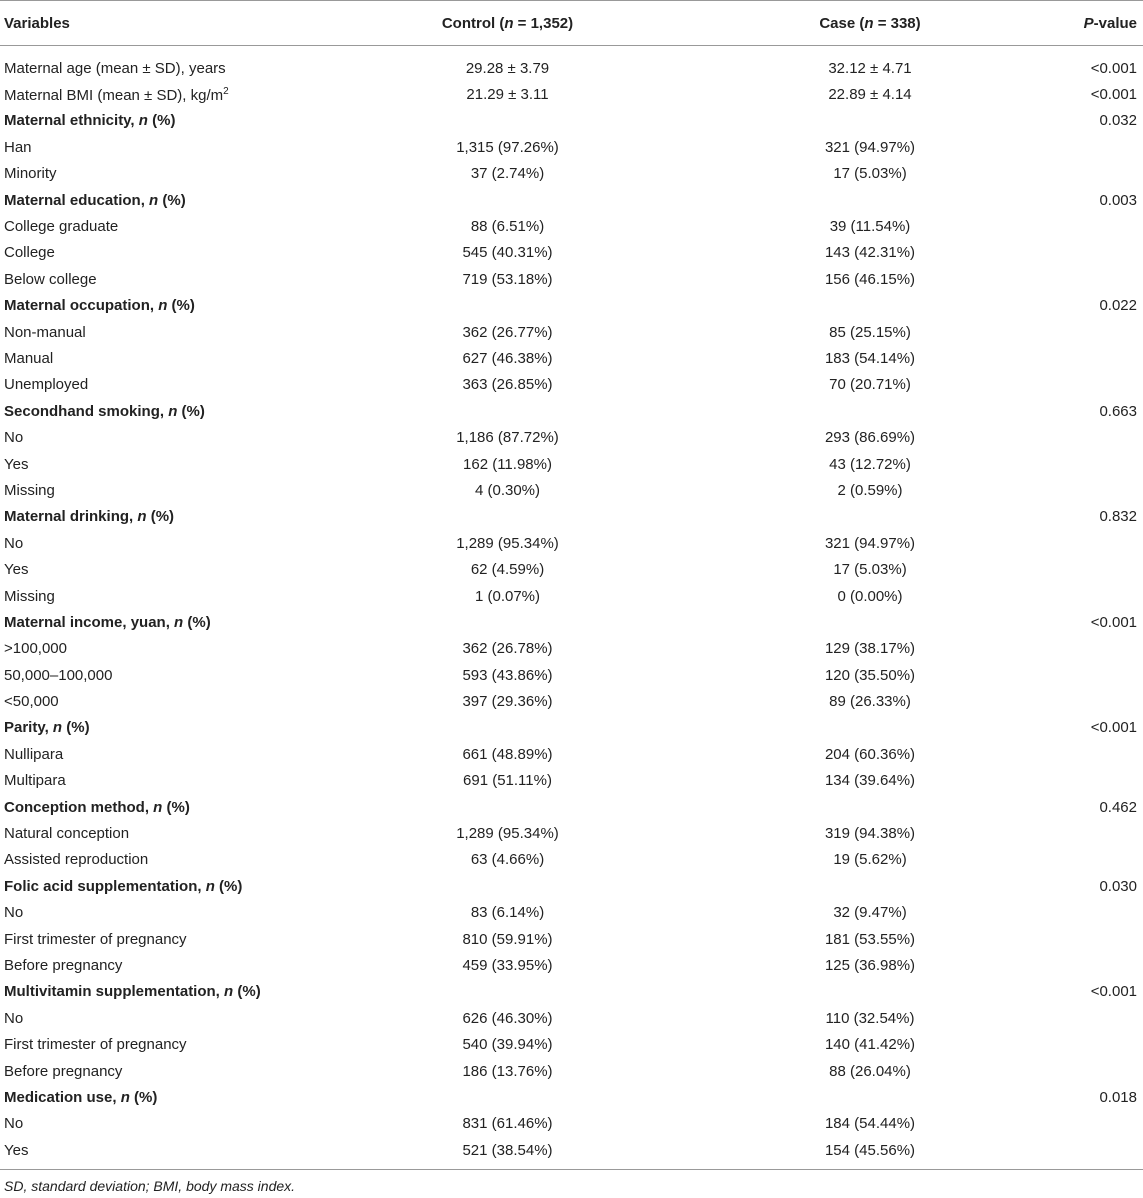 This screenshot has height=1198, width=1143. What do you see at coordinates (1118, 1097) in the screenshot?
I see `p-value: 0.018` at bounding box center [1118, 1097].